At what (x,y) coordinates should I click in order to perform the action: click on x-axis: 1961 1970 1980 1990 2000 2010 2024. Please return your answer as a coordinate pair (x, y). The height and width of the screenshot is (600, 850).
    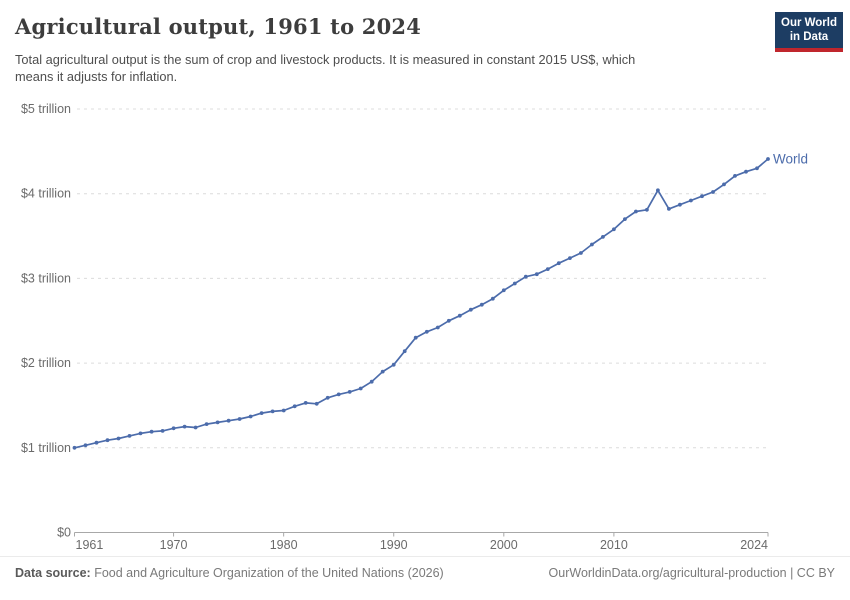
    Looking at the image, I should click on (421, 542).